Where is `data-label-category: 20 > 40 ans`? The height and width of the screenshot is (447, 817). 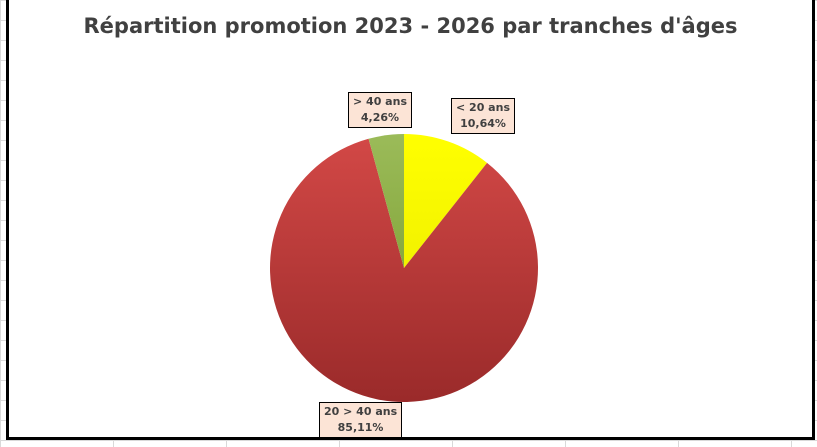 data-label-category: 20 > 40 ans is located at coordinates (361, 411).